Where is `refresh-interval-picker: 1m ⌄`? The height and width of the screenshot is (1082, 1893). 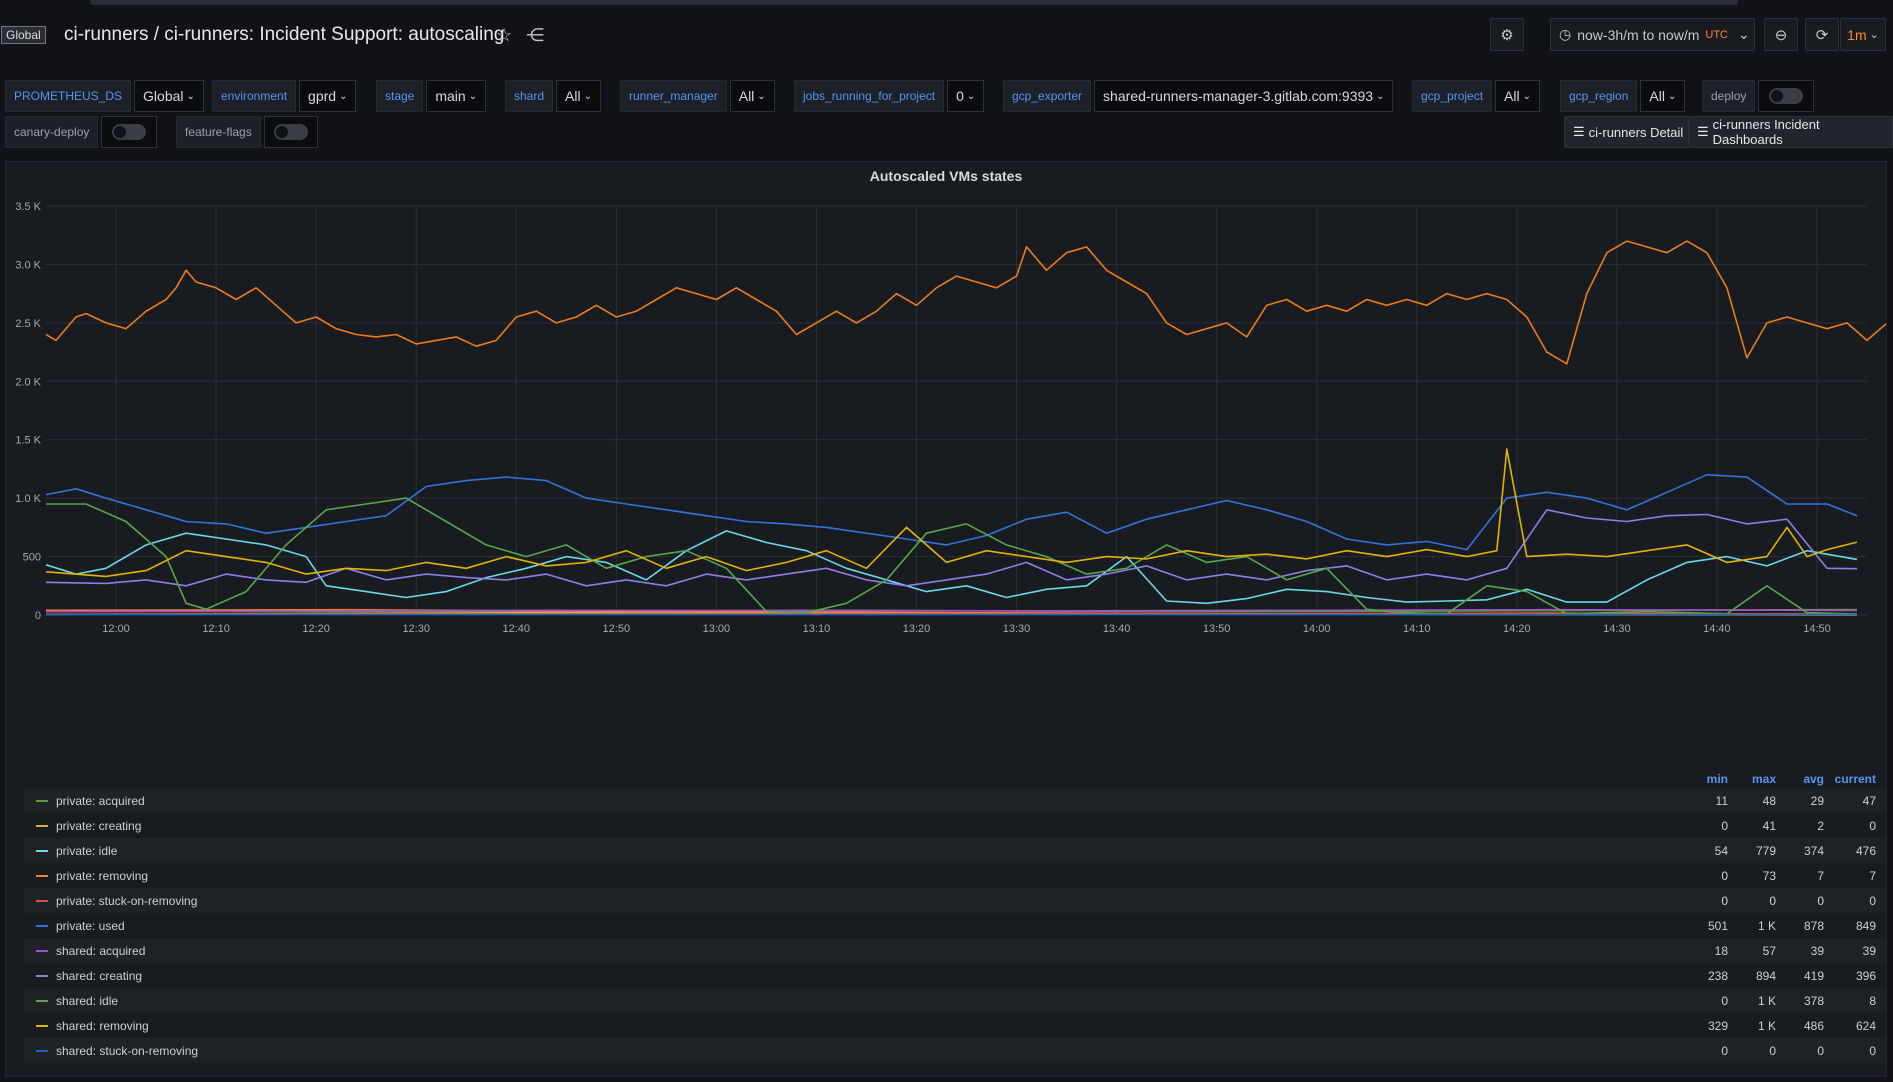
refresh-interval-picker: 1m ⌄ is located at coordinates (1863, 34).